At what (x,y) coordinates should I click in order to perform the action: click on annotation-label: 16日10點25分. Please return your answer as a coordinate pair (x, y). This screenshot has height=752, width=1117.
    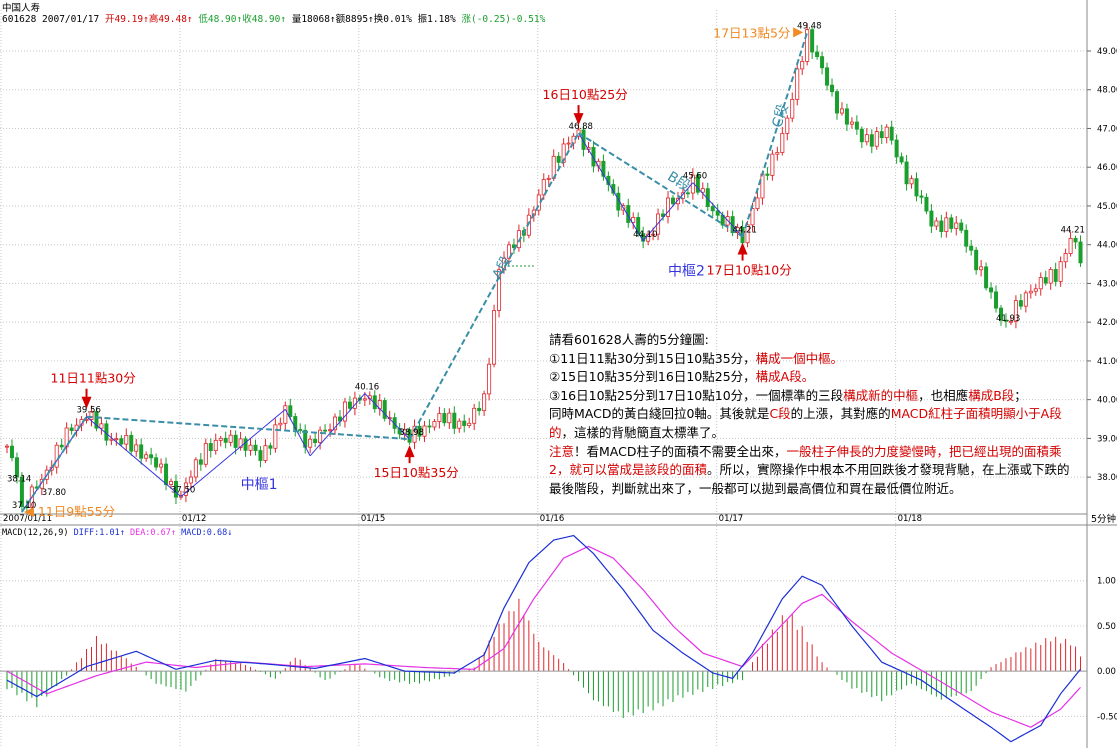
    Looking at the image, I should click on (585, 94).